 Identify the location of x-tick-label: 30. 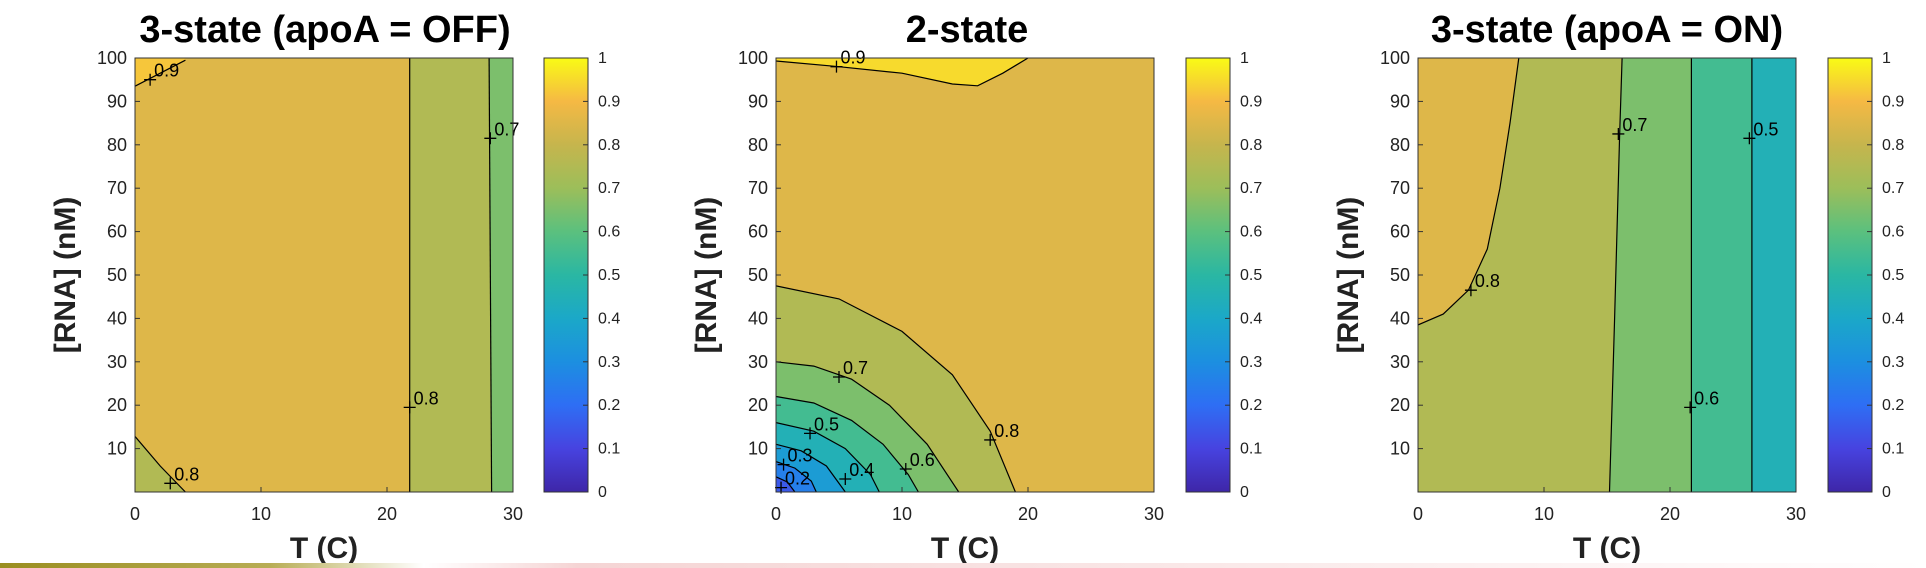
(513, 514).